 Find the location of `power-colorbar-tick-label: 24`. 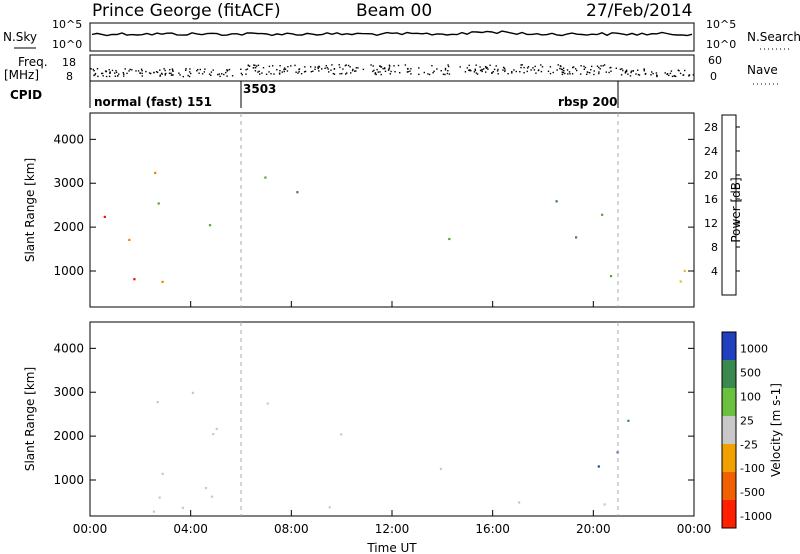

power-colorbar-tick-label: 24 is located at coordinates (711, 151).